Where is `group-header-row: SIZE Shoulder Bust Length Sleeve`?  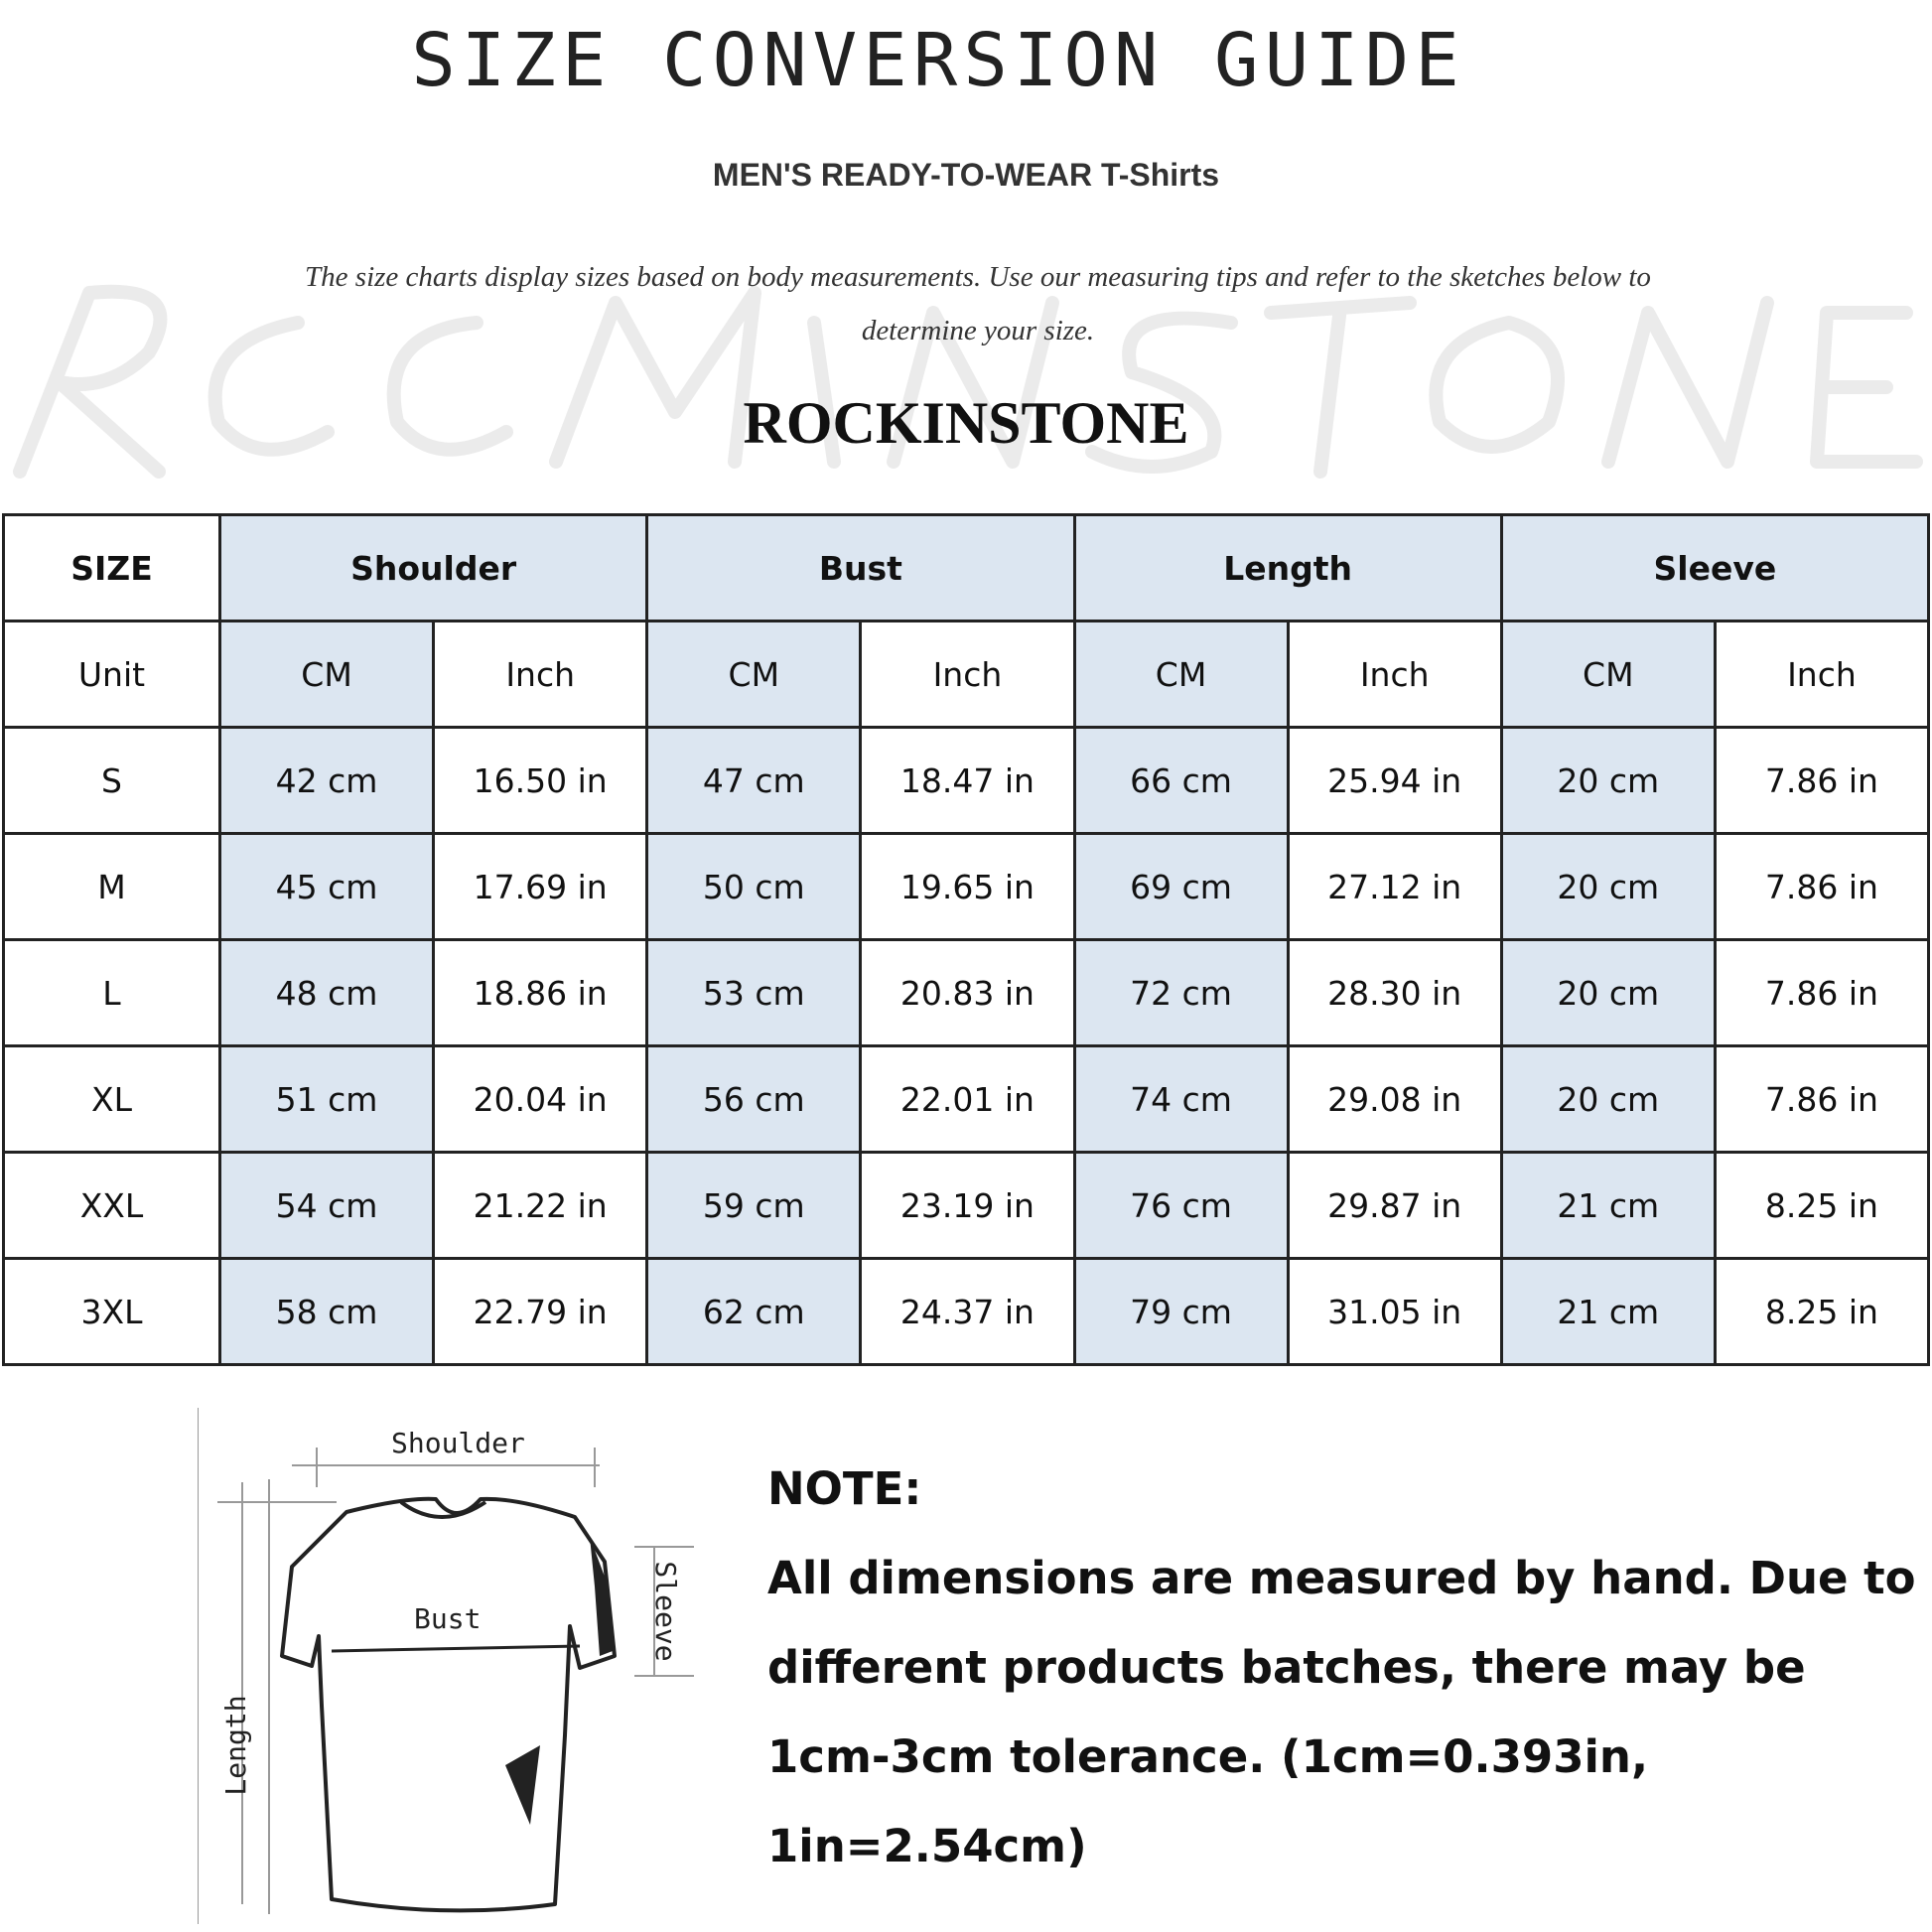 group-header-row: SIZE Shoulder Bust Length Sleeve is located at coordinates (967, 568).